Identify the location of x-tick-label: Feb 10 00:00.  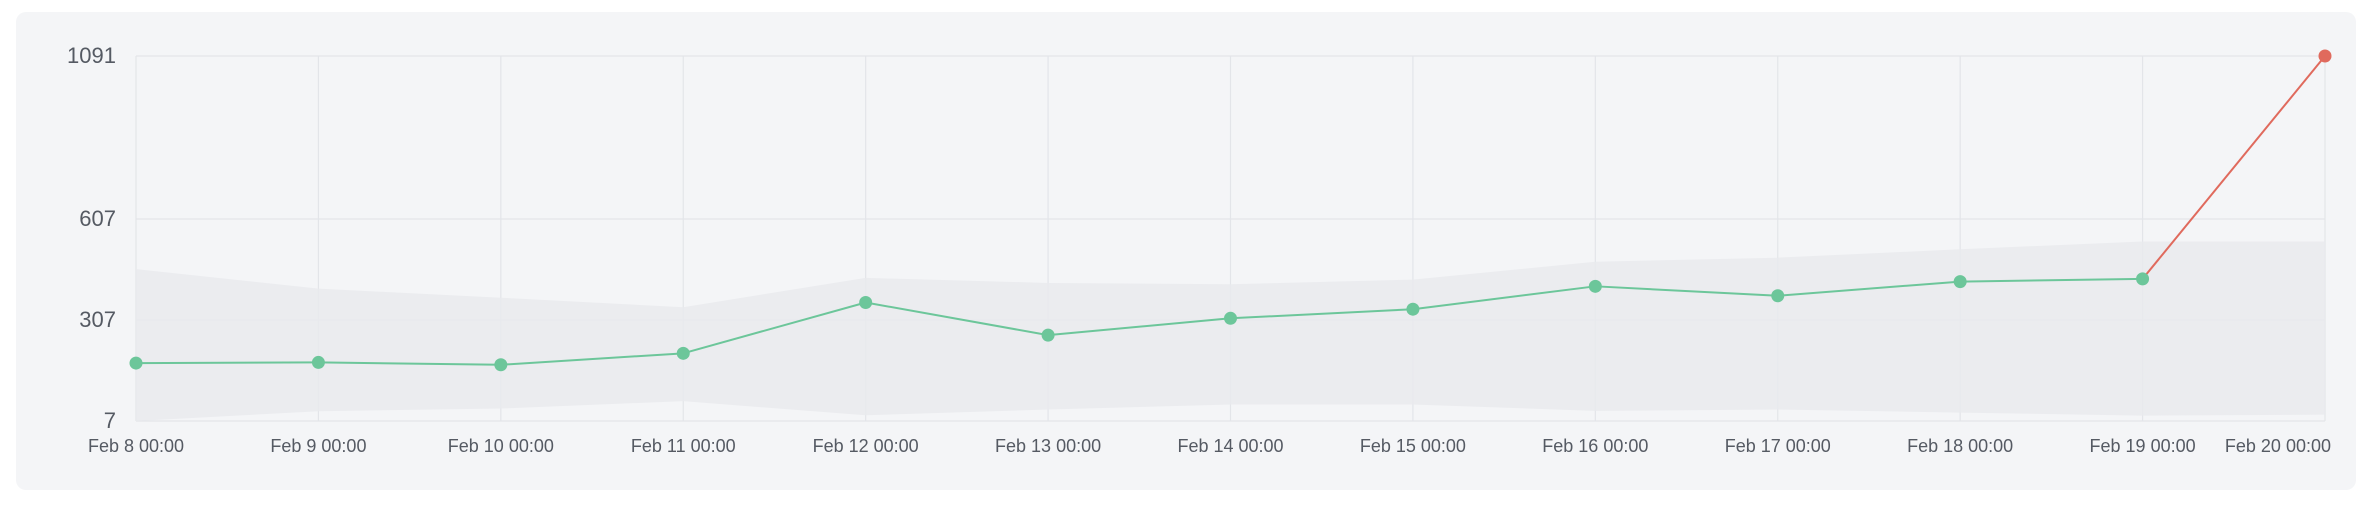
(501, 446).